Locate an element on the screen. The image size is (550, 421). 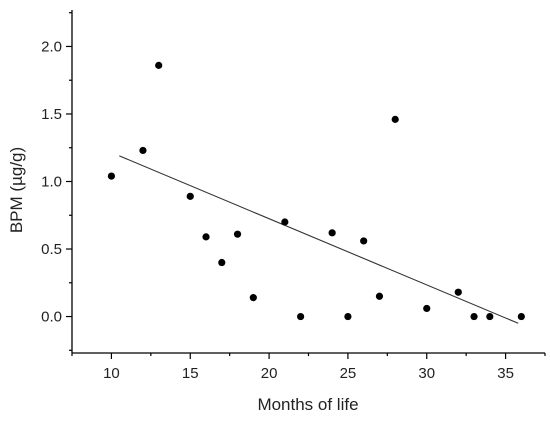
y-tick-label: 0.5 is located at coordinates (51, 249).